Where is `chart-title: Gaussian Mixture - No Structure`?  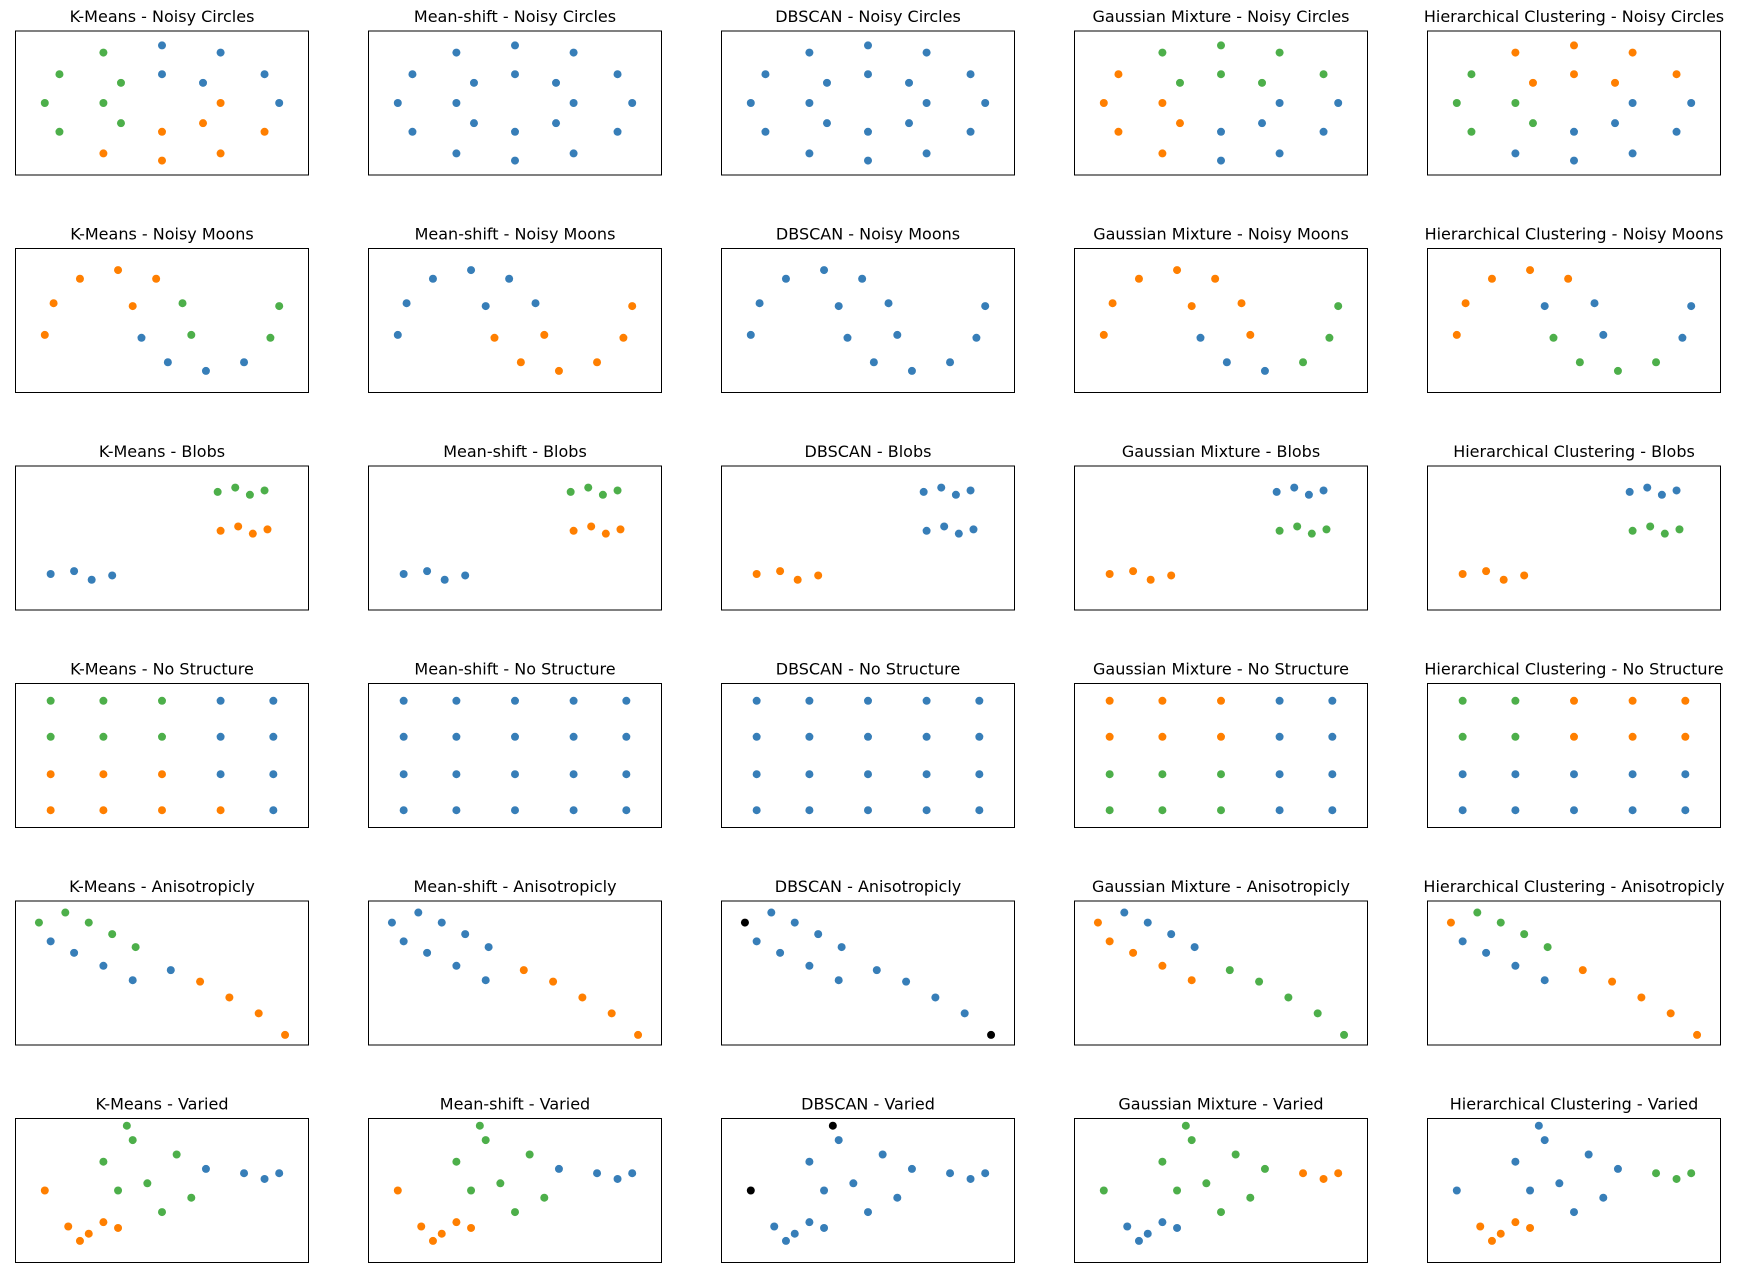 chart-title: Gaussian Mixture - No Structure is located at coordinates (1221, 669).